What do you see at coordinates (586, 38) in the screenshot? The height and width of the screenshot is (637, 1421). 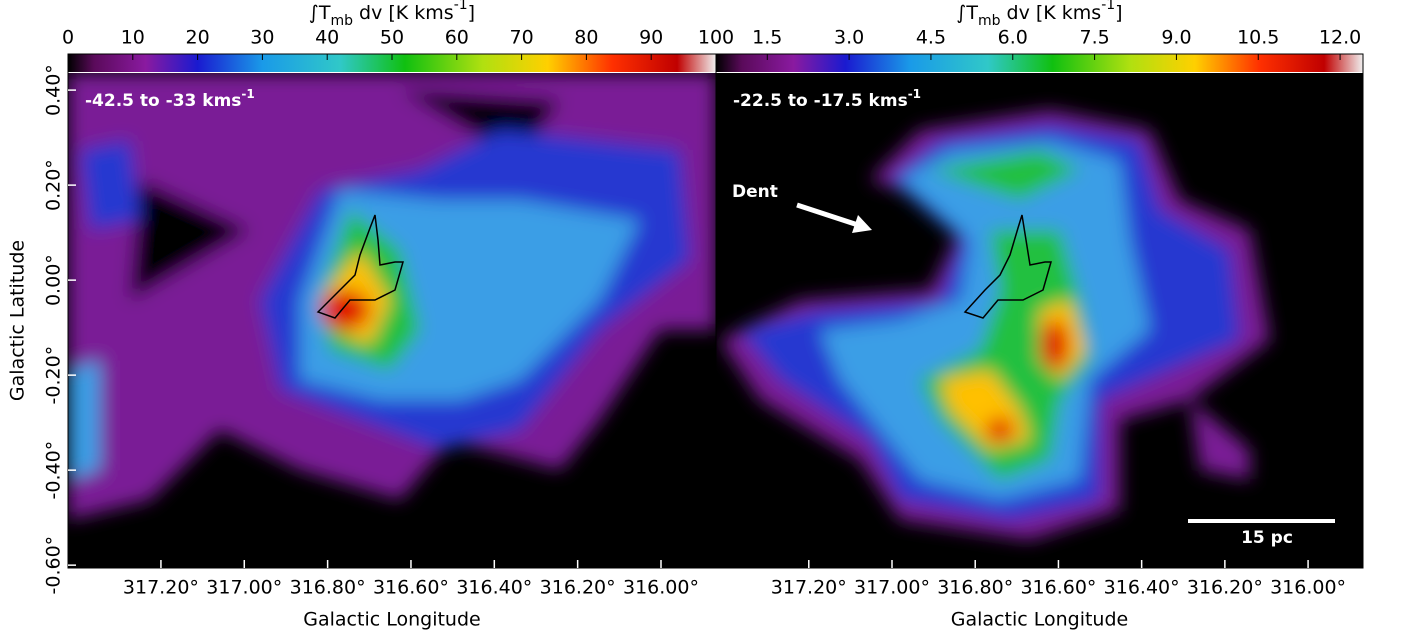 I see `colorbar-tick-label: 80` at bounding box center [586, 38].